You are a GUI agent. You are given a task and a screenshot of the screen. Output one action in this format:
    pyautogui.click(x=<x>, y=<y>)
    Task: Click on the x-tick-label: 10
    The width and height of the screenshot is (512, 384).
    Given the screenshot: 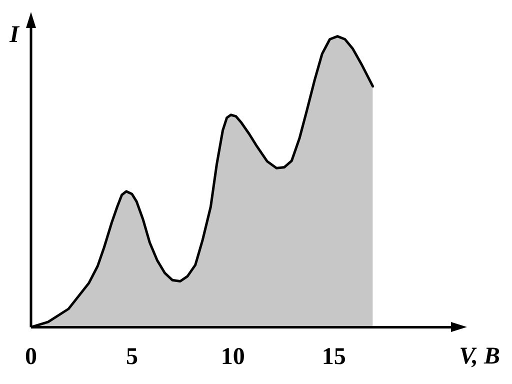 What is the action you would take?
    pyautogui.click(x=232, y=357)
    